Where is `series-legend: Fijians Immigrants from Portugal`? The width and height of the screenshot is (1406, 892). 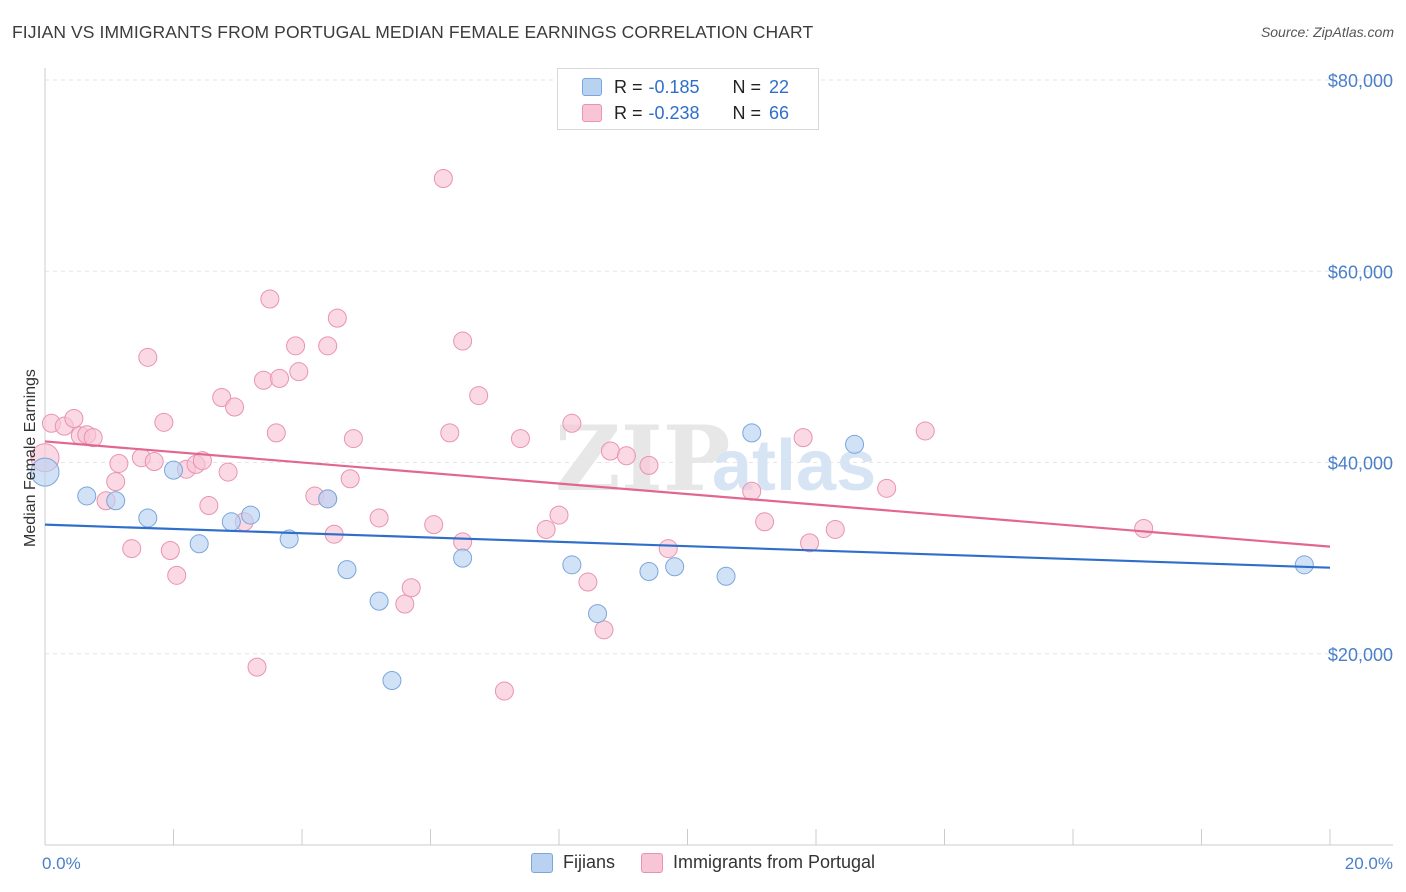
series-legend: Fijians Immigrants from Portugal is located at coordinates (703, 862).